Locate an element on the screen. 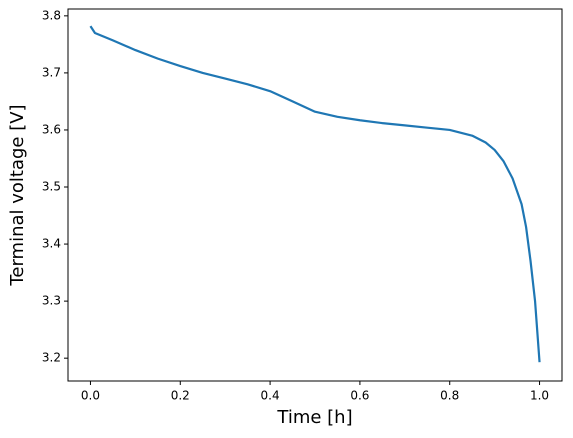 This screenshot has height=438, width=573. y-tick-label: 3.3 is located at coordinates (51, 301).